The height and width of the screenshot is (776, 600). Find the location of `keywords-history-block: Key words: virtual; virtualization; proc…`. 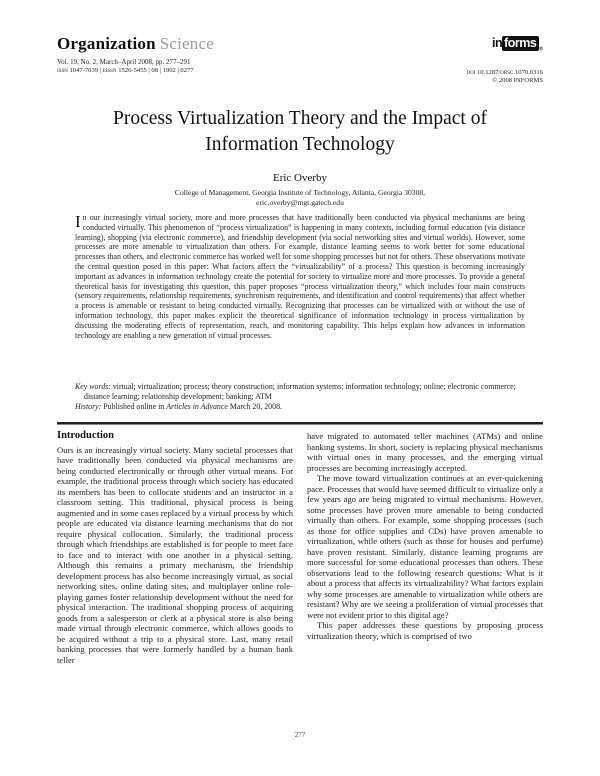

keywords-history-block: Key words: virtual; virtualization; proc… is located at coordinates (300, 396).